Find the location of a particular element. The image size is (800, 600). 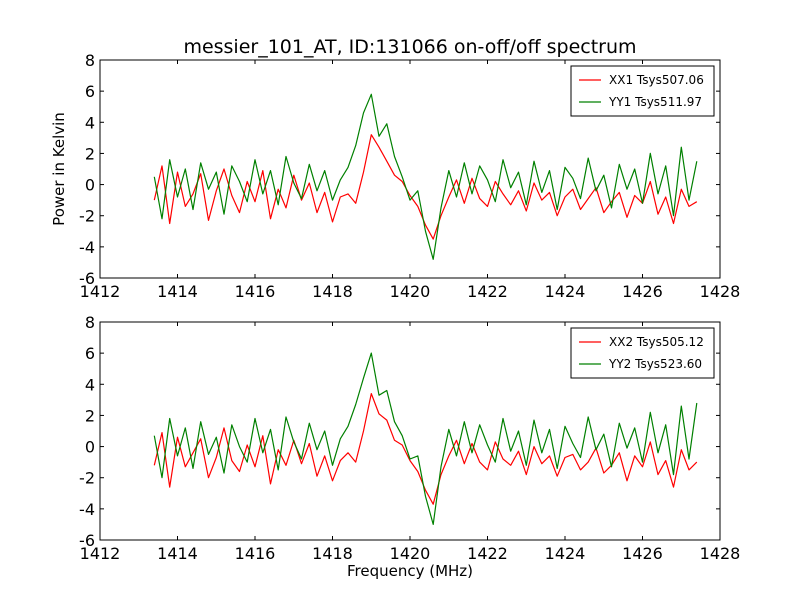

panel-2-x-tick-label-2: 1414 is located at coordinates (177, 553).